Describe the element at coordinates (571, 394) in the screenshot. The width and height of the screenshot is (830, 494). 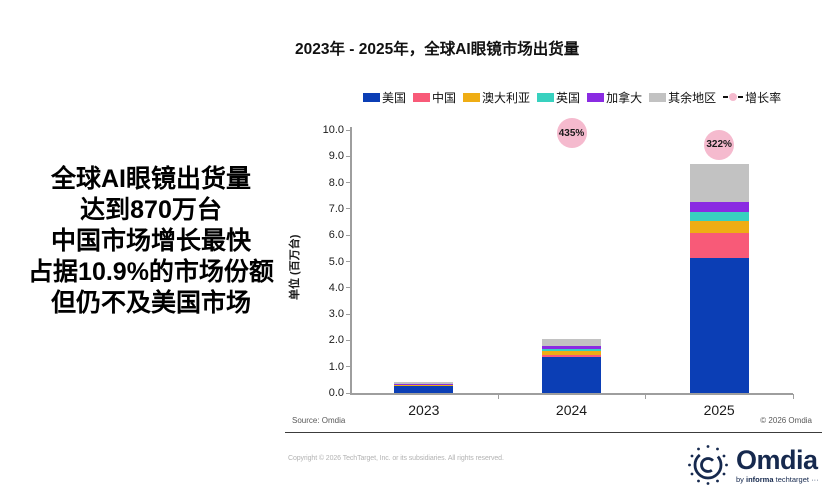
I see `x-axis-line` at that location.